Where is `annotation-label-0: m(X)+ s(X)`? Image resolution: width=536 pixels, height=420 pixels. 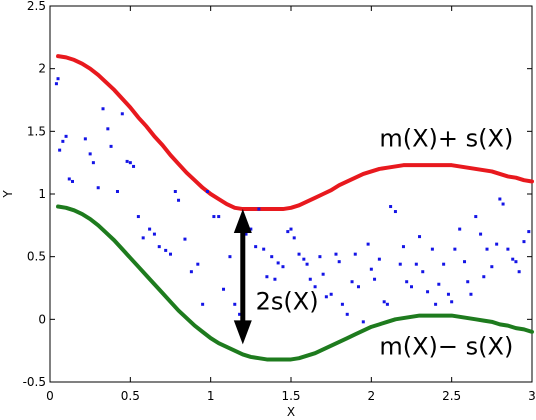 annotation-label-0: m(X)+ s(X) is located at coordinates (446, 138).